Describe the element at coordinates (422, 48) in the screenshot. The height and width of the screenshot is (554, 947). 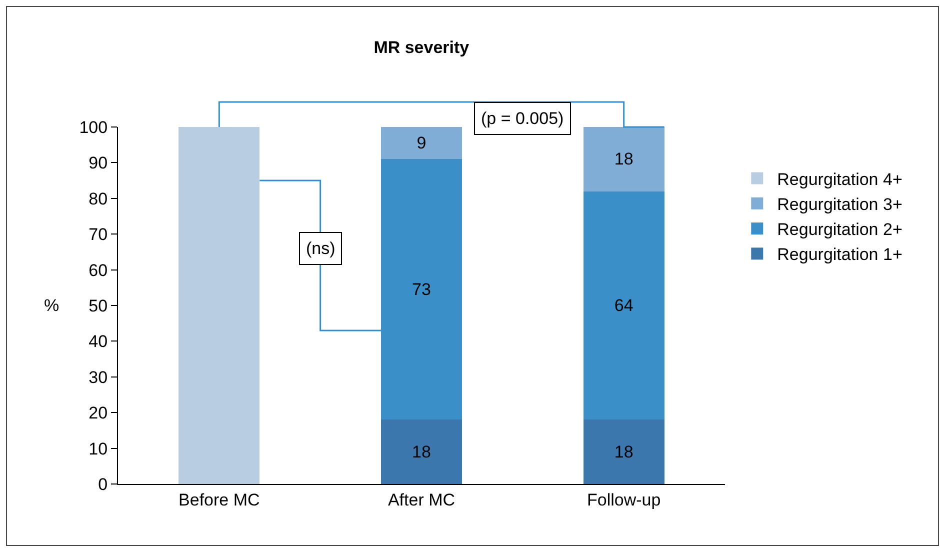
I see `chart-title: MR severity` at that location.